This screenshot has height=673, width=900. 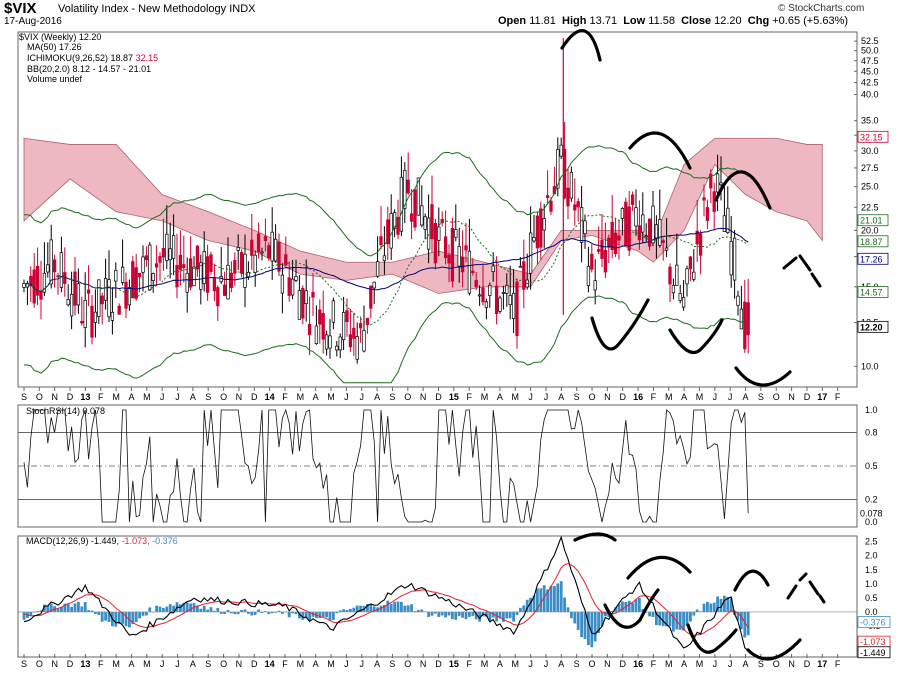 What do you see at coordinates (871, 242) in the screenshot?
I see `price-value-tag-text: 18.87` at bounding box center [871, 242].